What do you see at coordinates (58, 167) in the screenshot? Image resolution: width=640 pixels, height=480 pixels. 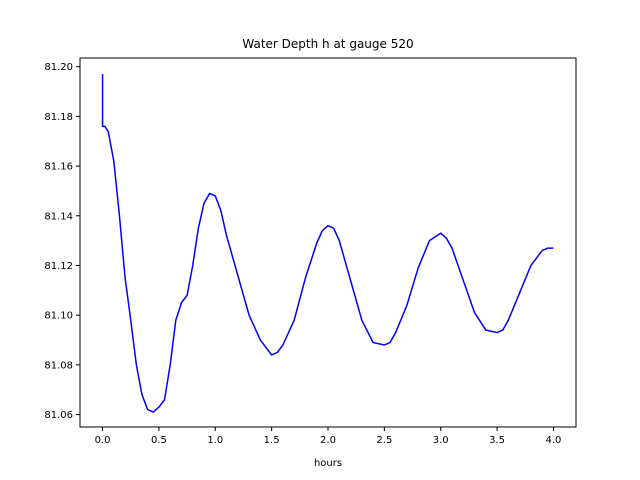 I see `y-tick-label: 81.16` at bounding box center [58, 167].